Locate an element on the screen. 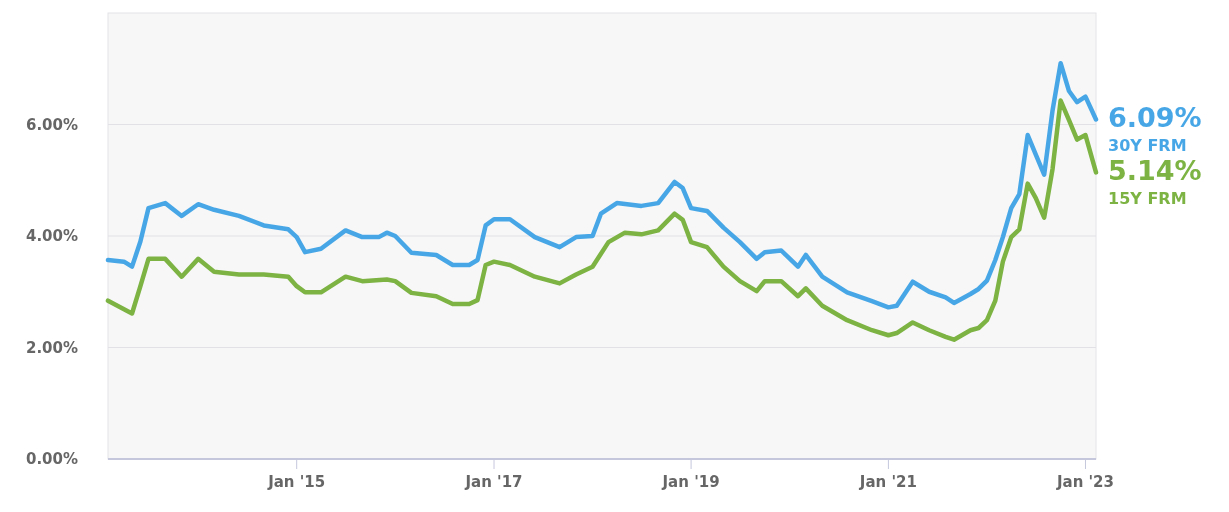  x-tick-label: Jan '23 is located at coordinates (1085, 482).